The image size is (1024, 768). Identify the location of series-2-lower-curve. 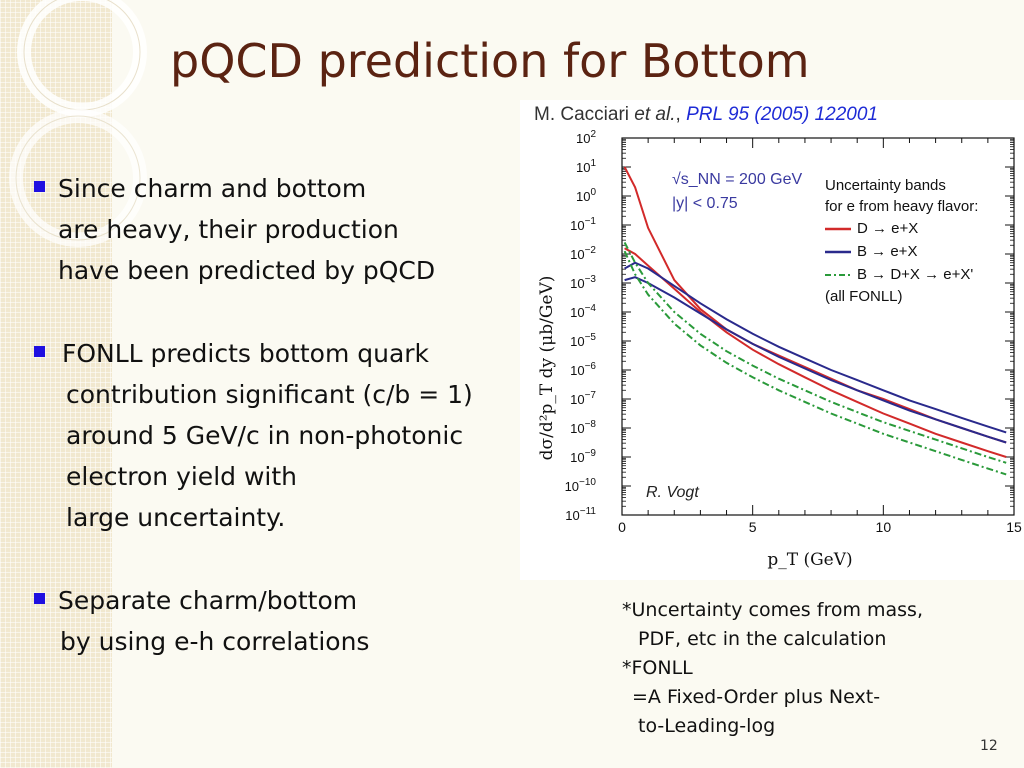
(815, 363).